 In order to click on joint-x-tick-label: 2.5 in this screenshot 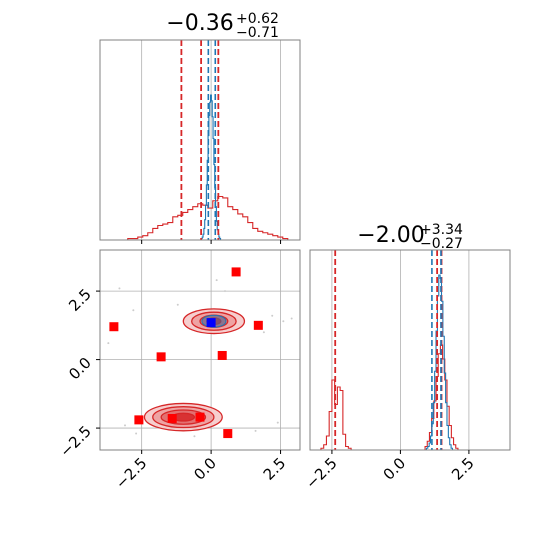, I will do `click(275, 469)`.